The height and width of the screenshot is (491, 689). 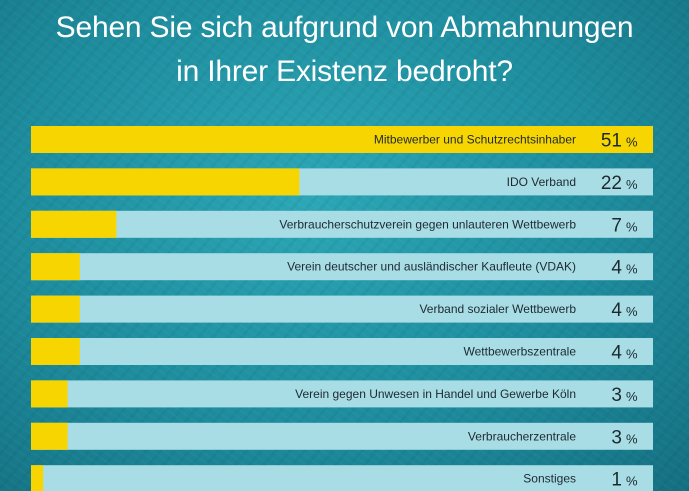 I want to click on bar-label: Sonstiges, so click(x=549, y=479).